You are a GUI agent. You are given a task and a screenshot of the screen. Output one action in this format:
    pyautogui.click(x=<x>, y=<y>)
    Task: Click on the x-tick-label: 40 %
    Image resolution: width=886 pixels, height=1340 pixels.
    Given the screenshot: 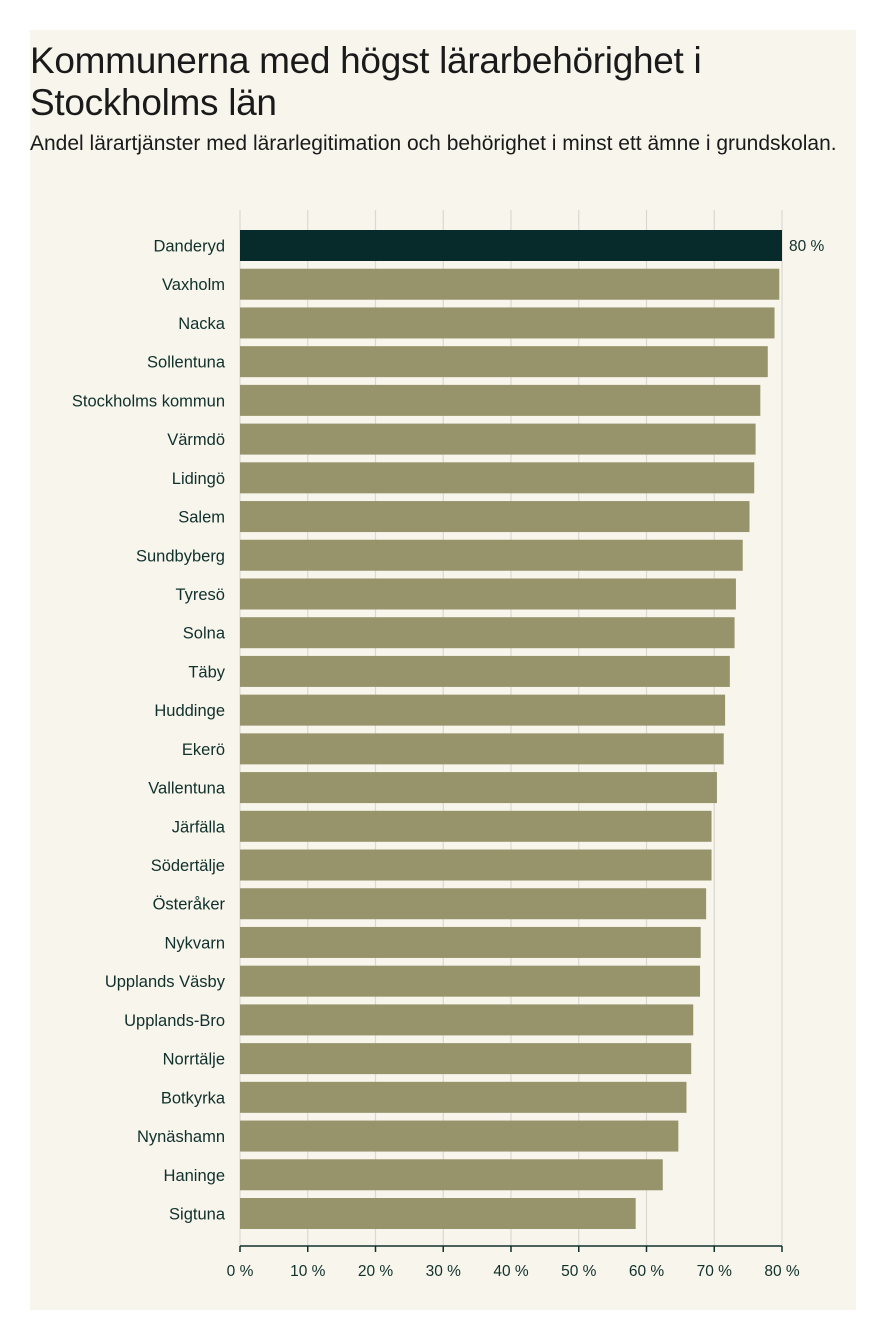 What is the action you would take?
    pyautogui.click(x=511, y=1271)
    